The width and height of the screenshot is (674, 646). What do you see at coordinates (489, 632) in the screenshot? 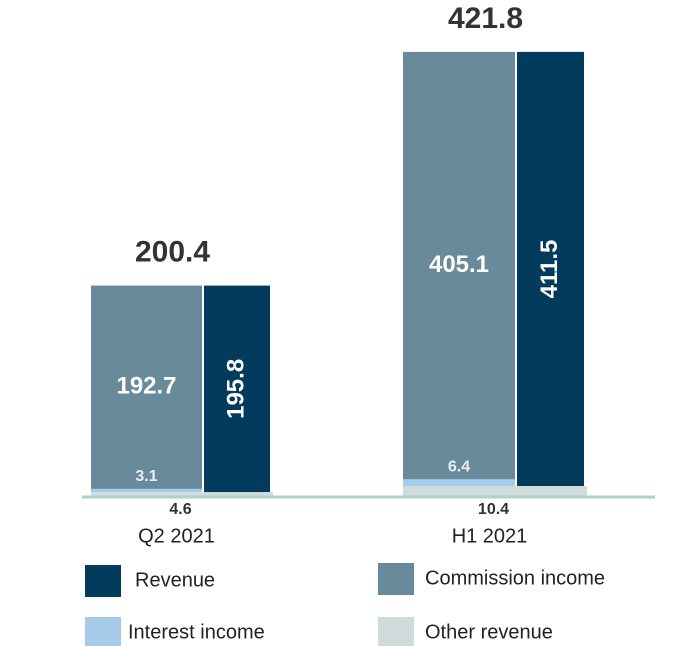
I see `legend-label: Other revenue` at bounding box center [489, 632].